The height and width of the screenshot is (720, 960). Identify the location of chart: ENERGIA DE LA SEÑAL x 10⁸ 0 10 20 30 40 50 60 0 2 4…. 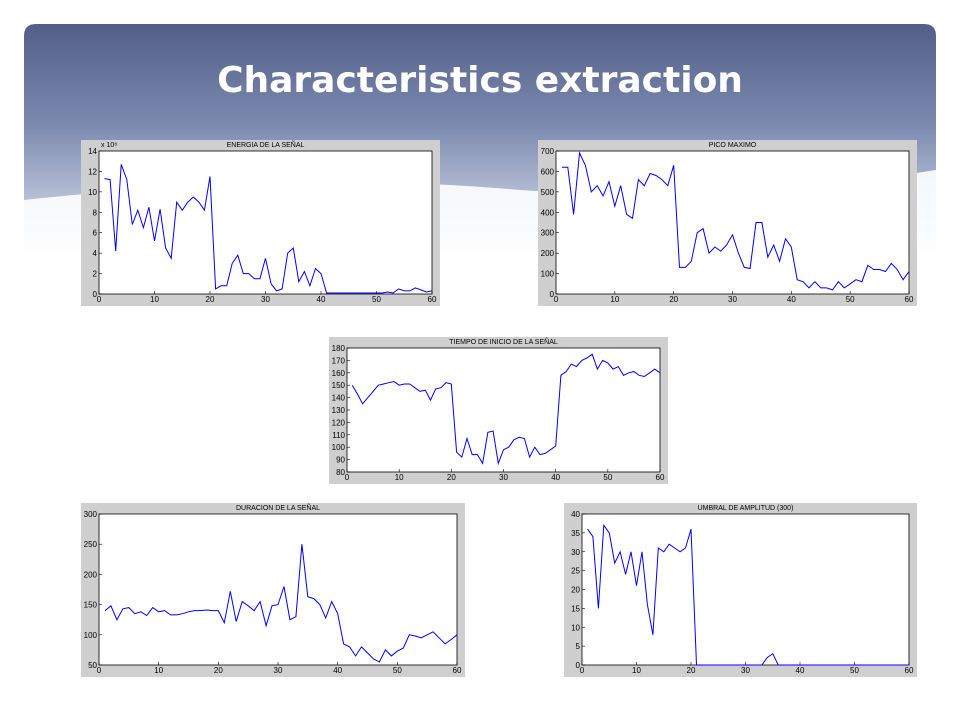
(260, 223).